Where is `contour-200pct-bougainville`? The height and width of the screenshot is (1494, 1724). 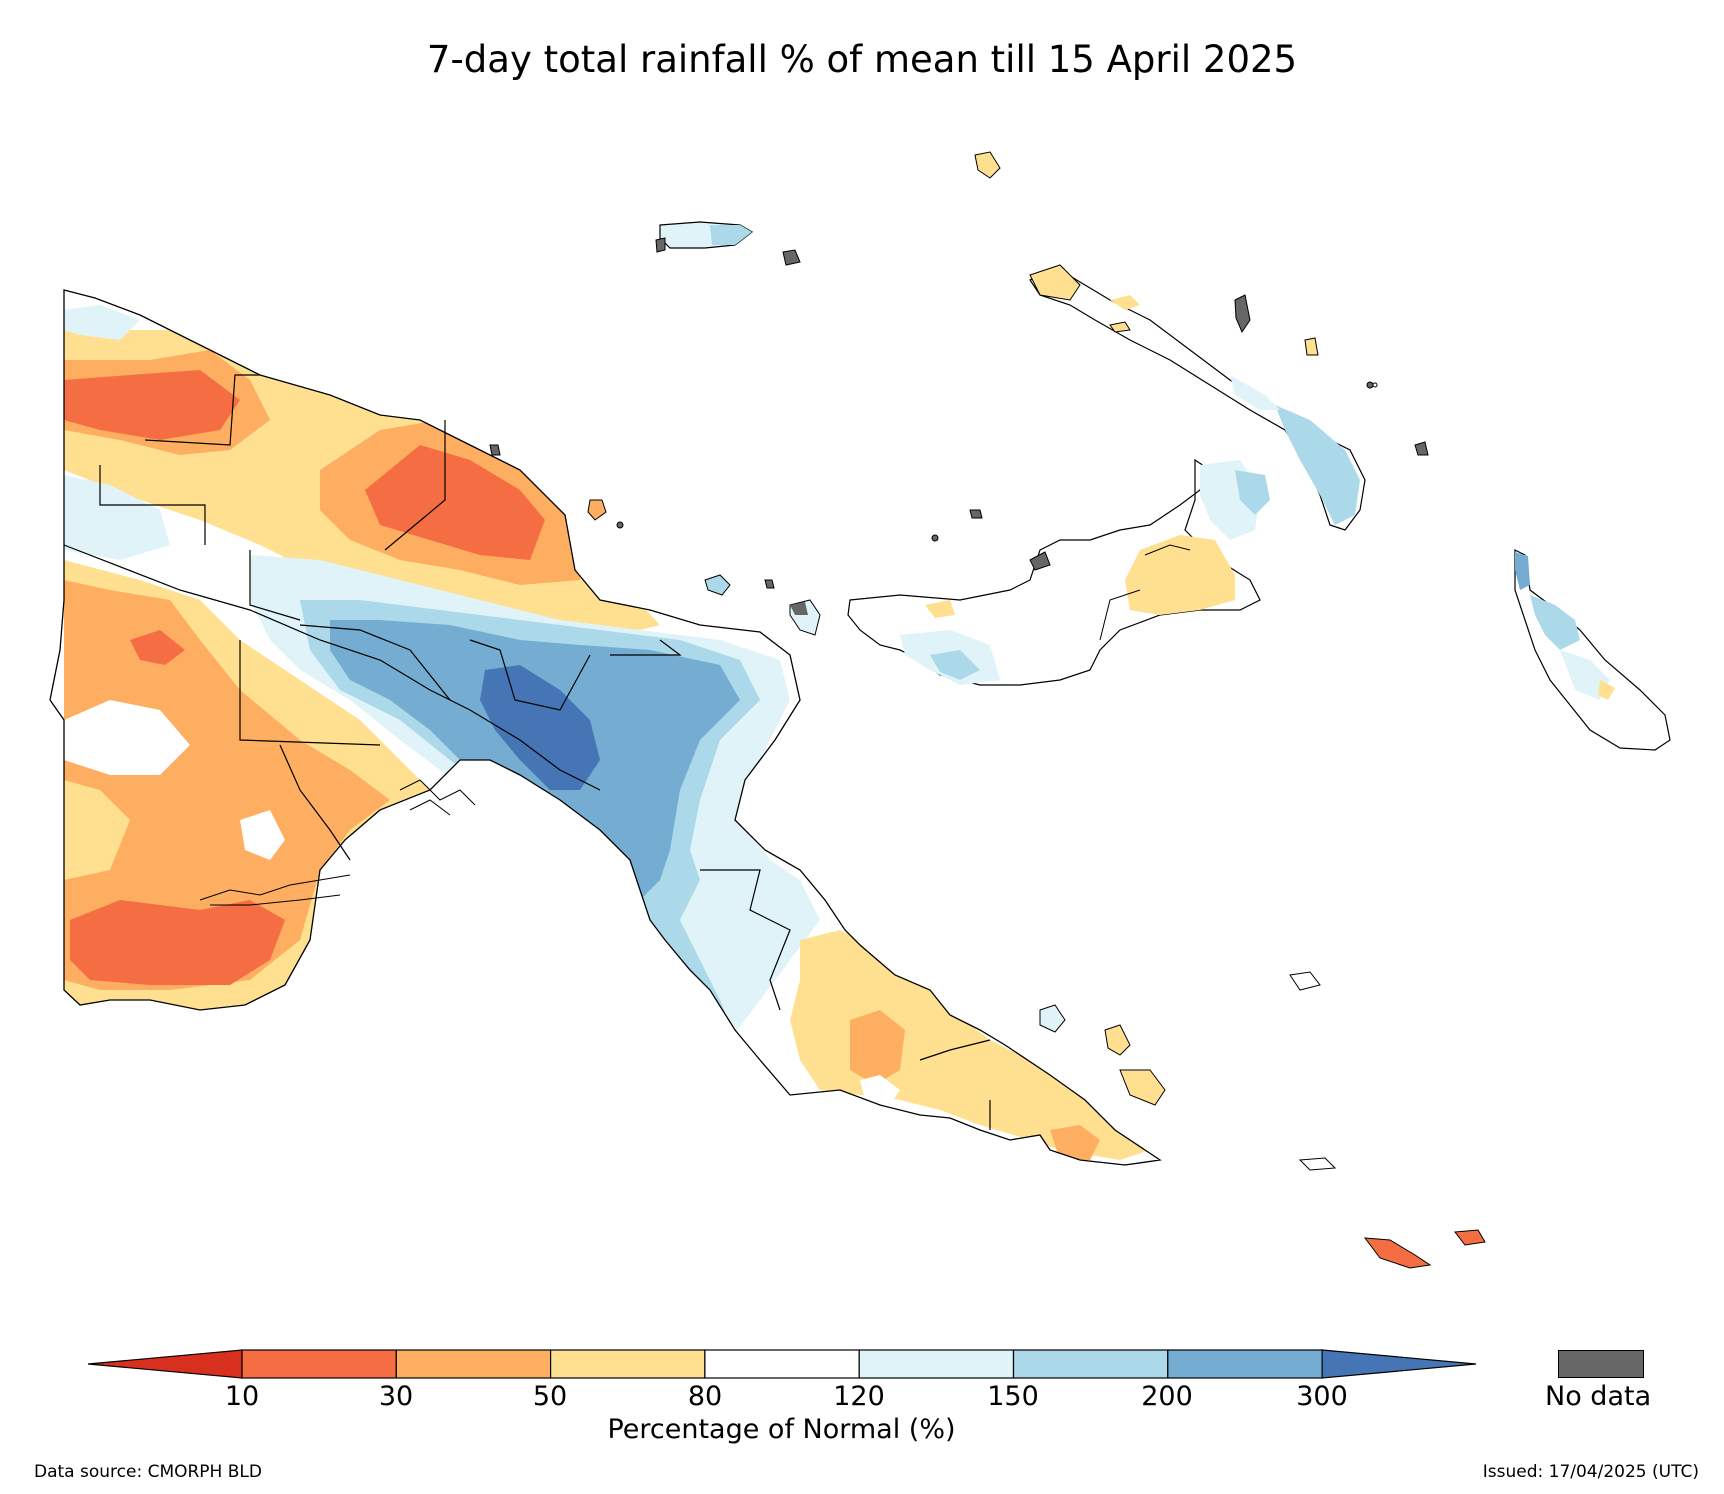
contour-200pct-bougainville is located at coordinates (1522, 571).